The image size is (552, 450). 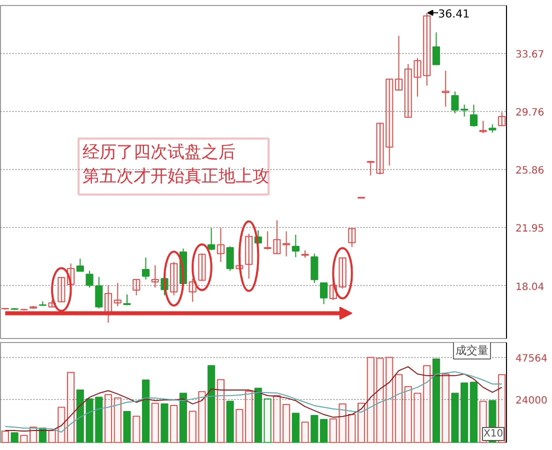 I want to click on annotation: X10, so click(x=494, y=434).